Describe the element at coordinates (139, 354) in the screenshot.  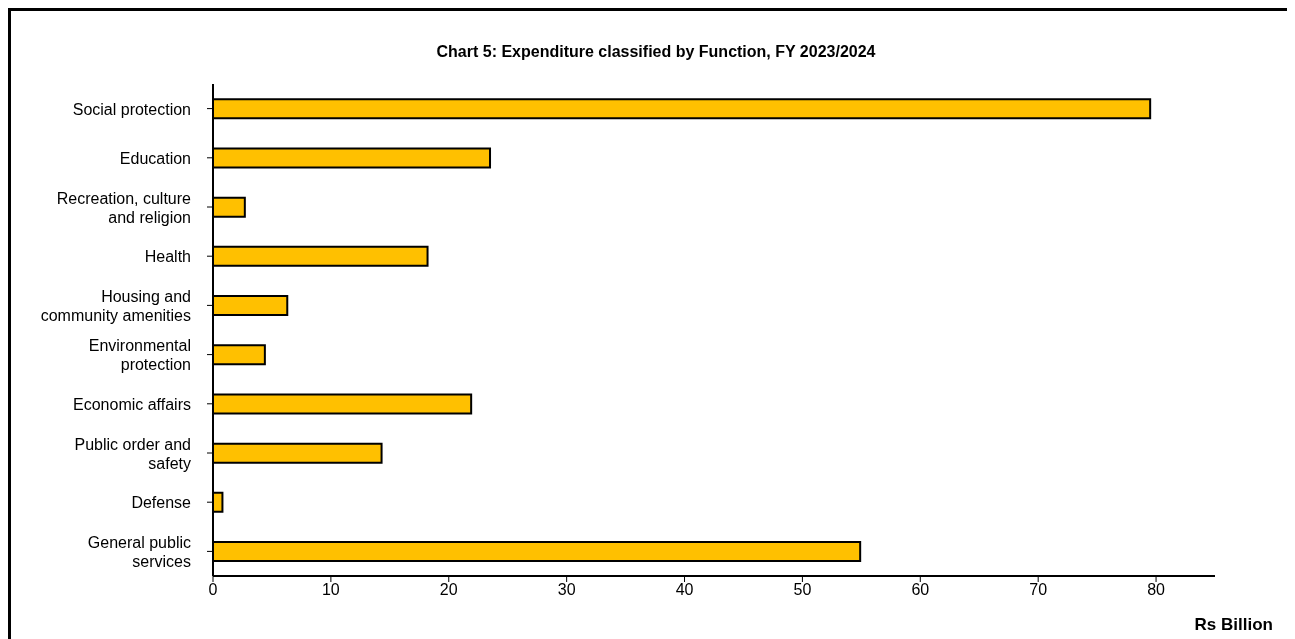
I see `y-tick-label: Environmental protection` at that location.